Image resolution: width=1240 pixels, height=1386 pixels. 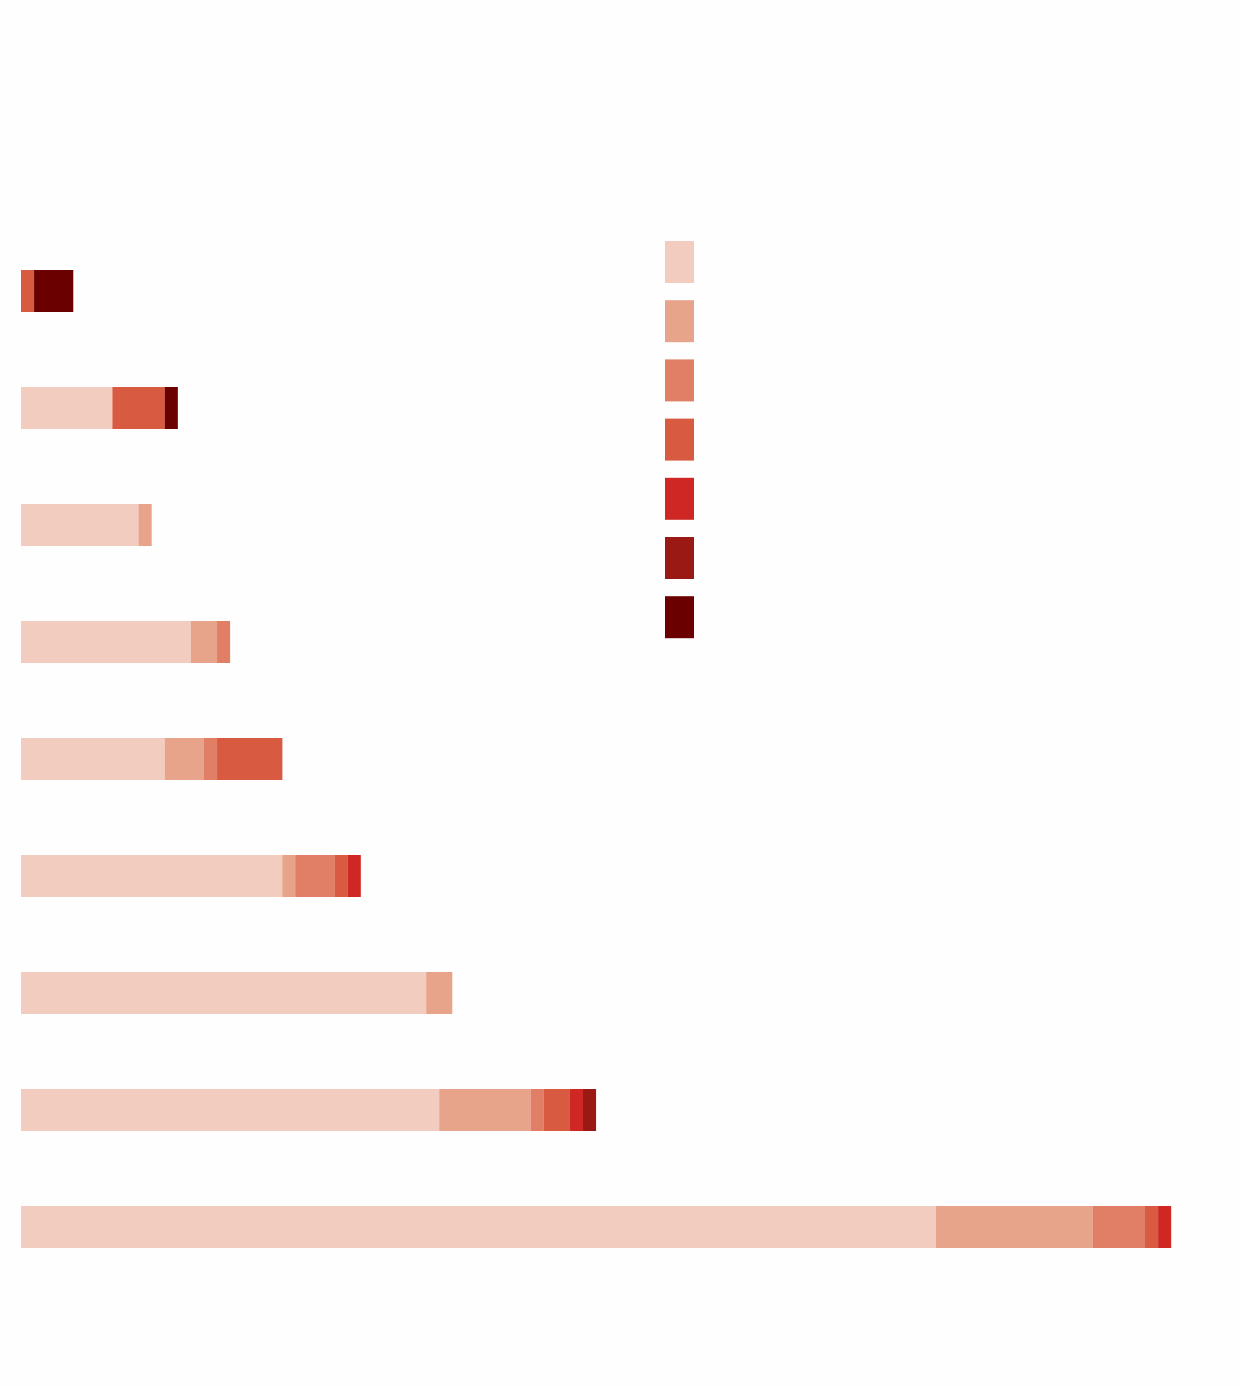 What do you see at coordinates (537, 1110) in the screenshot?
I see `bar-segment-row8-series3` at bounding box center [537, 1110].